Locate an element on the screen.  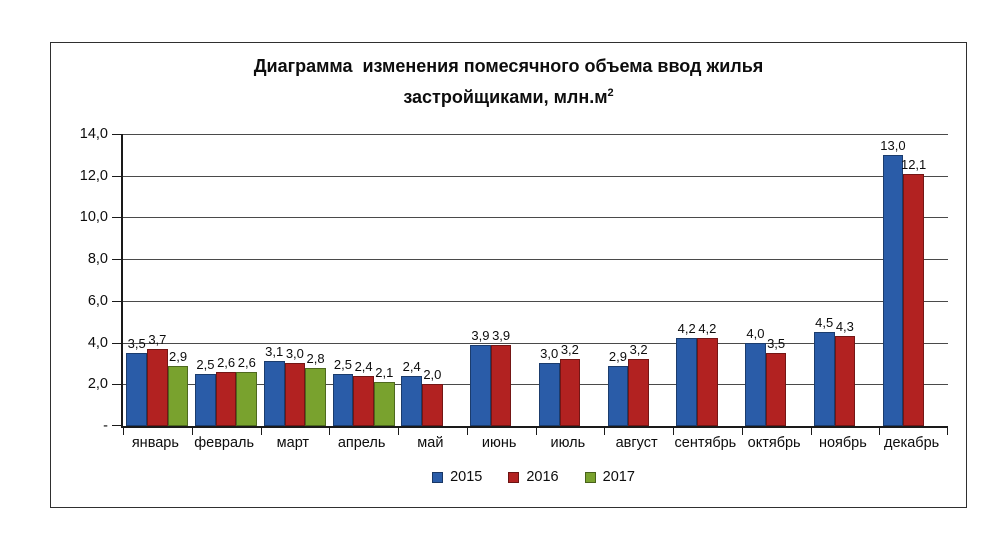
x-label-m3: март is located at coordinates (293, 443).